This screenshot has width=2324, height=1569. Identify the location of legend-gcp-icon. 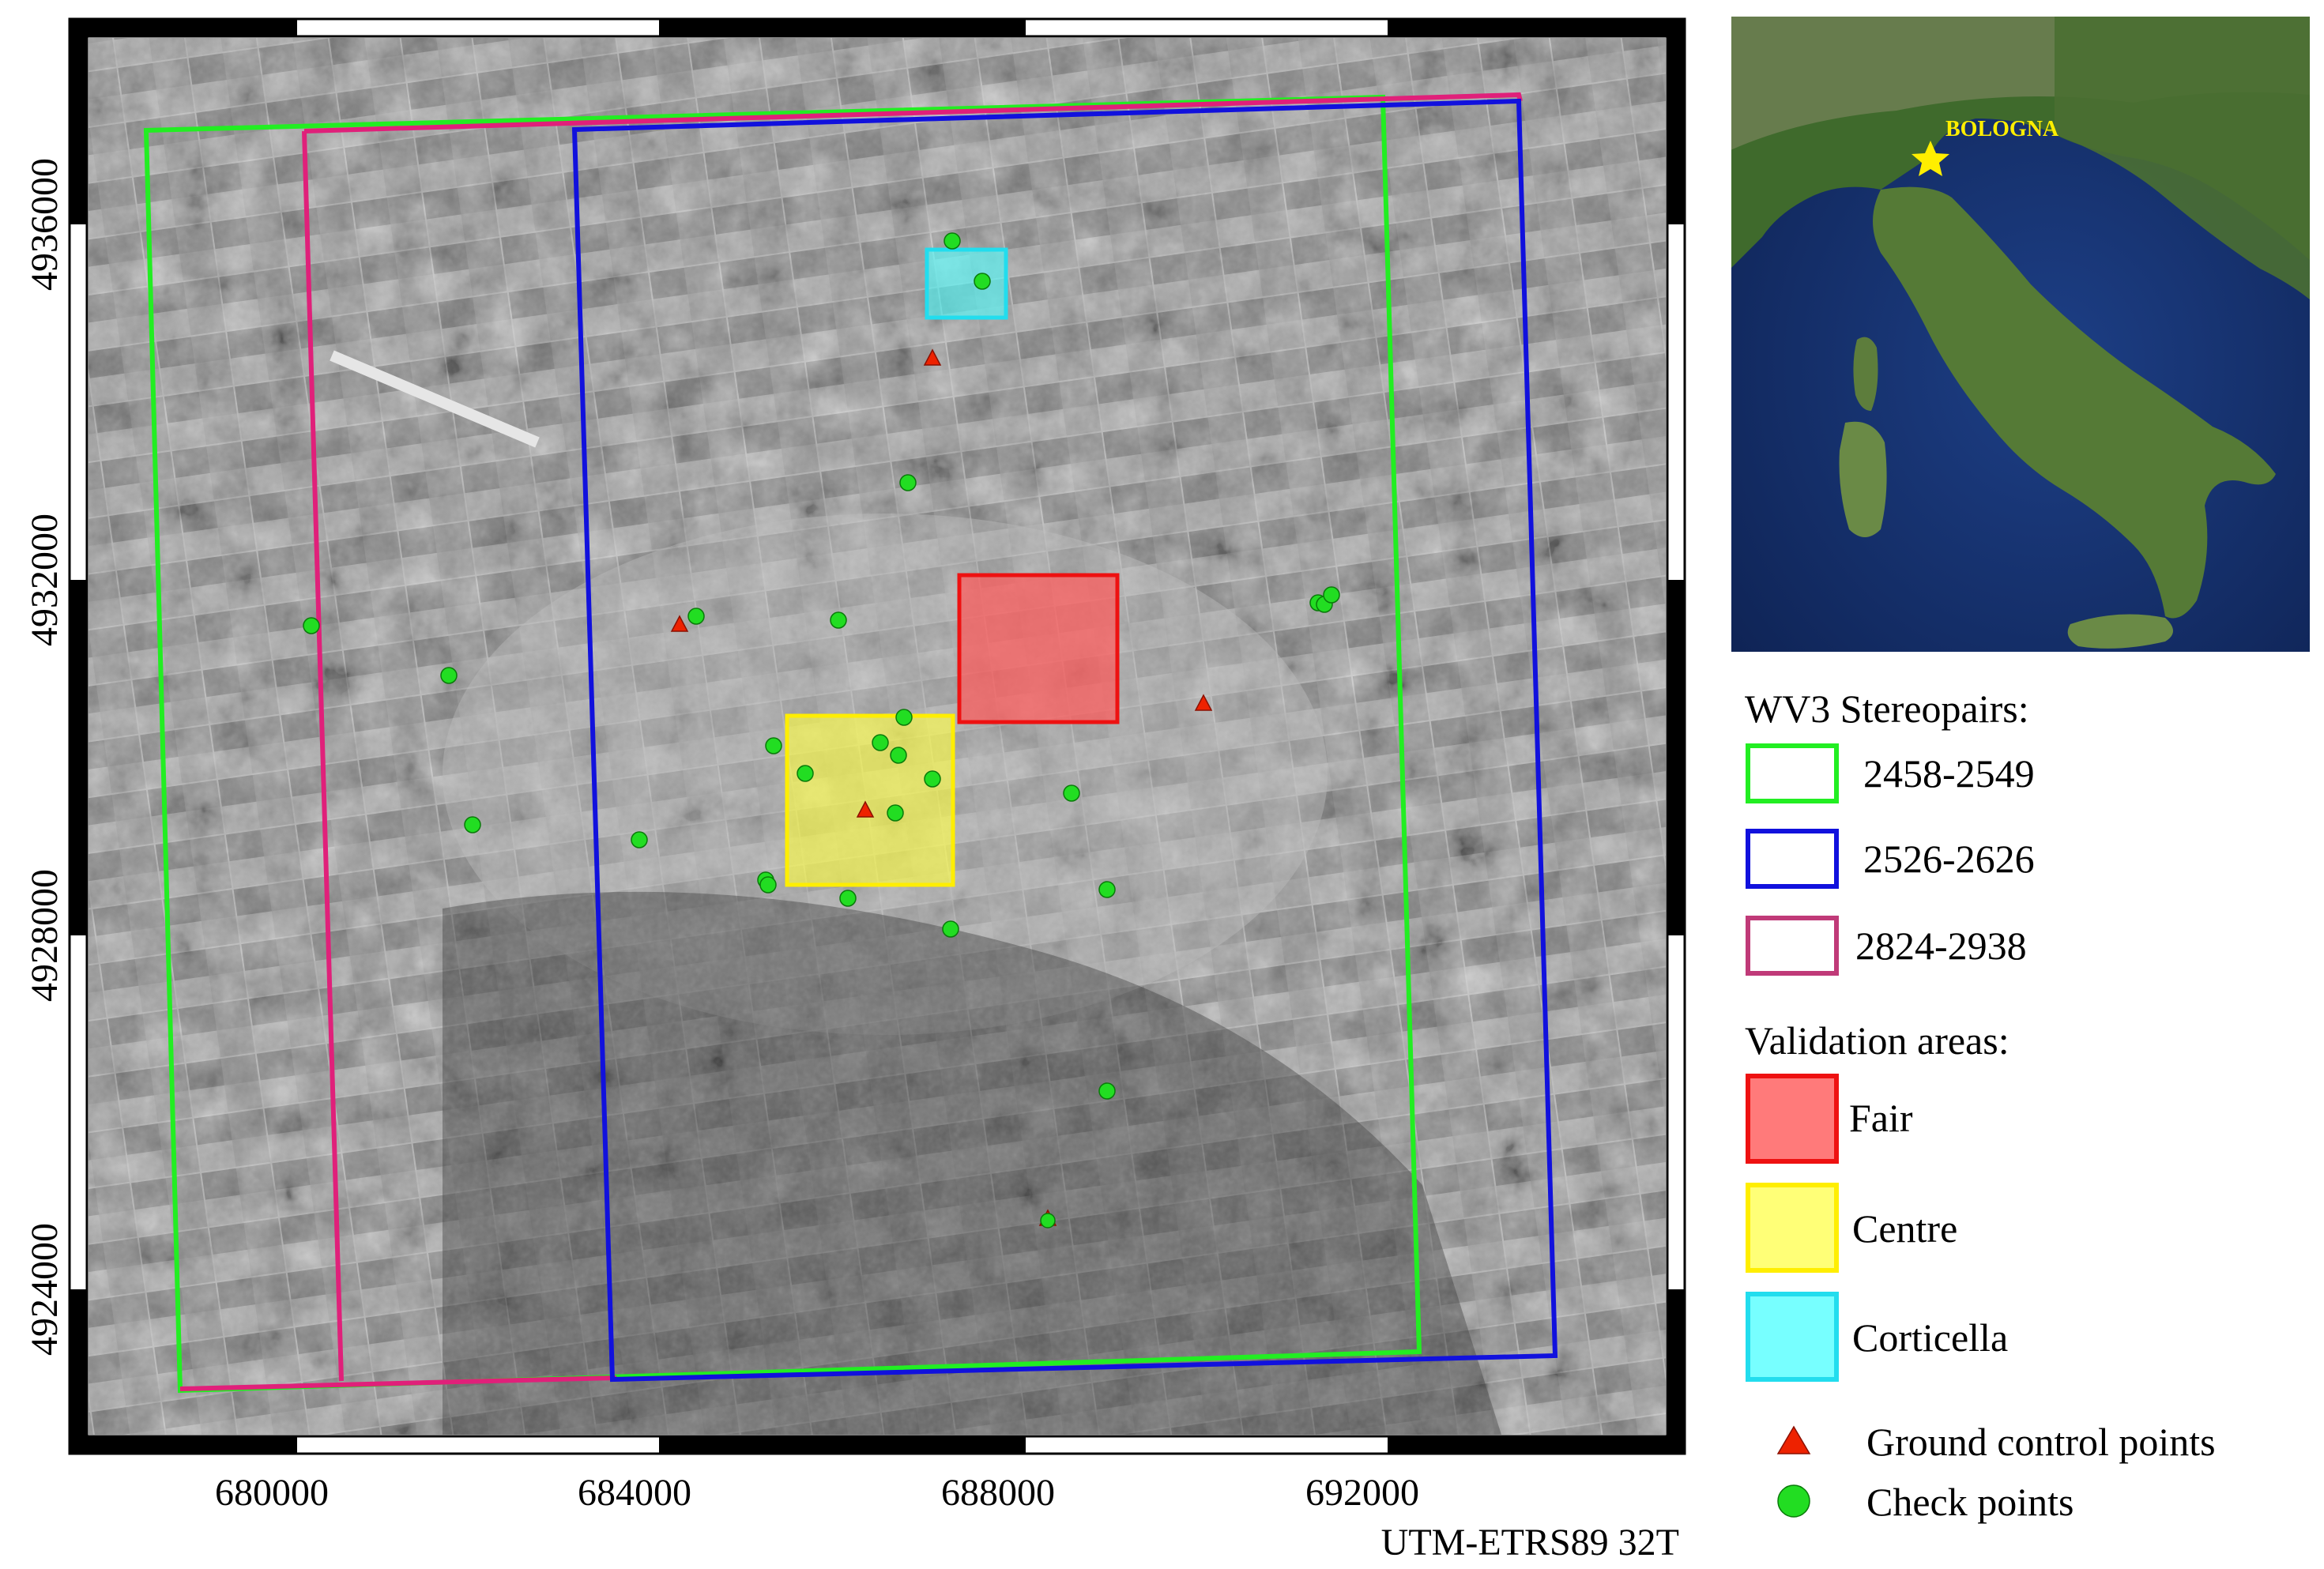
(1794, 1440).